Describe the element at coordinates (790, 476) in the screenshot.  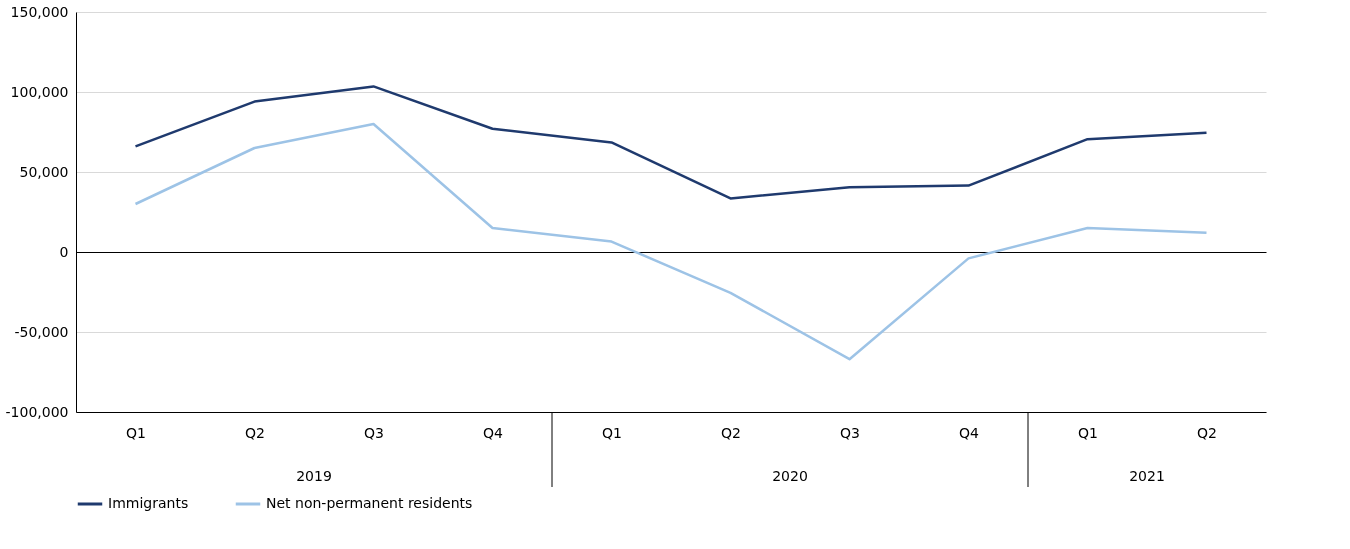
I see `text: 2020` at that location.